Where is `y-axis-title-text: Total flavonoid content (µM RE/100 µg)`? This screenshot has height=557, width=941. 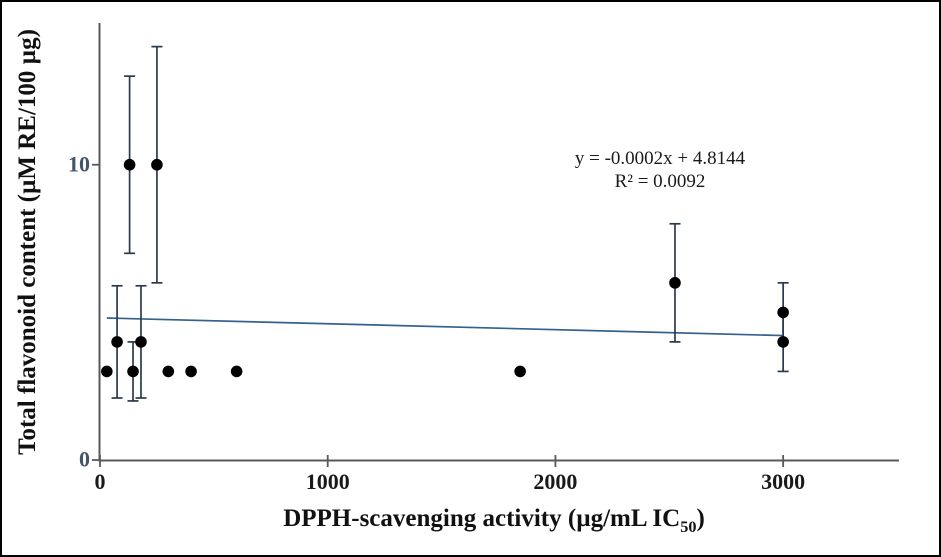 y-axis-title-text: Total flavonoid content (µM RE/100 µg) is located at coordinates (27, 242).